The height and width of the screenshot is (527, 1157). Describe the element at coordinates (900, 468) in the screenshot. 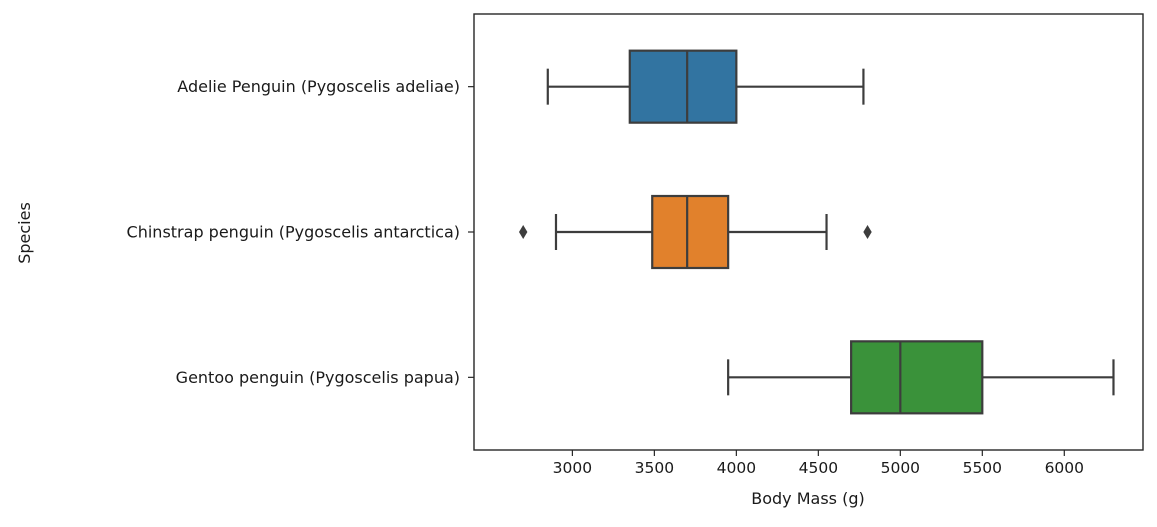

I see `x-tick-label: 5000` at that location.